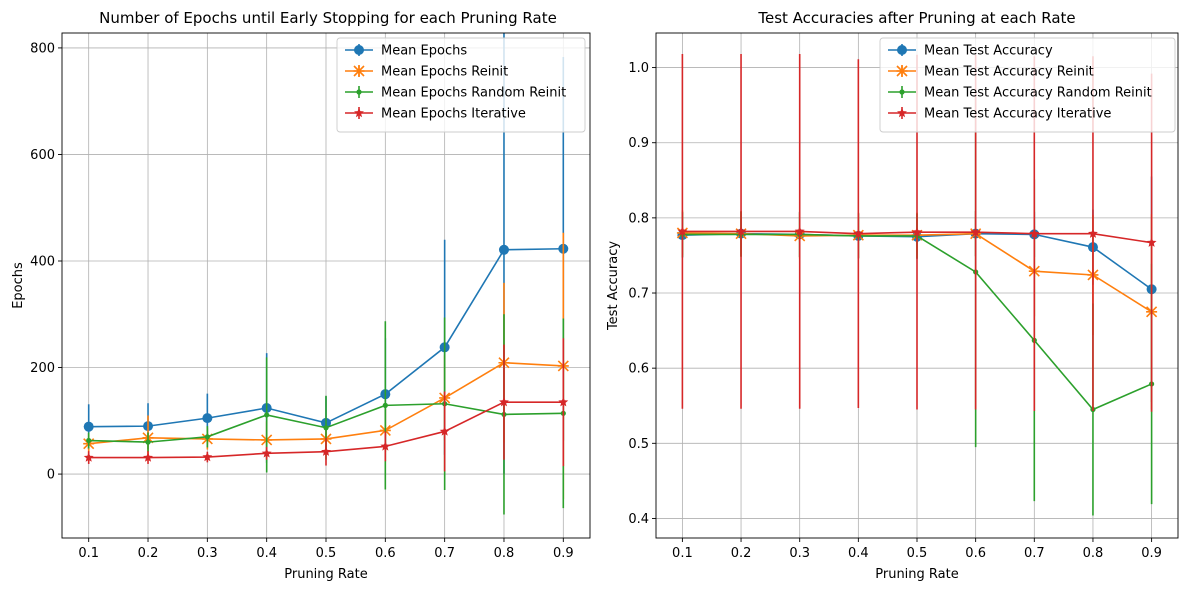  Describe the element at coordinates (988, 51) in the screenshot. I see `legend-label: Mean Test Accuracy` at that location.